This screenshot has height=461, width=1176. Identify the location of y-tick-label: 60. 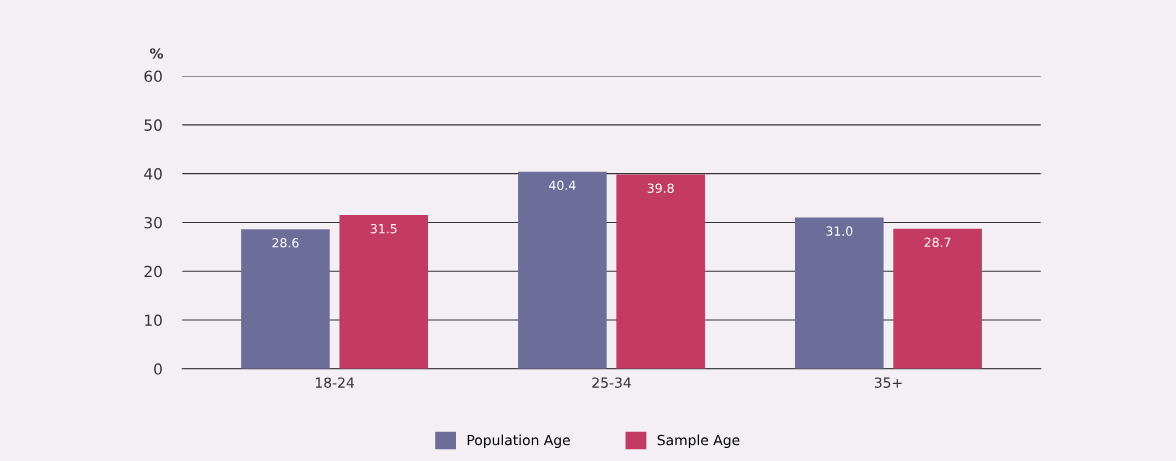
(153, 76).